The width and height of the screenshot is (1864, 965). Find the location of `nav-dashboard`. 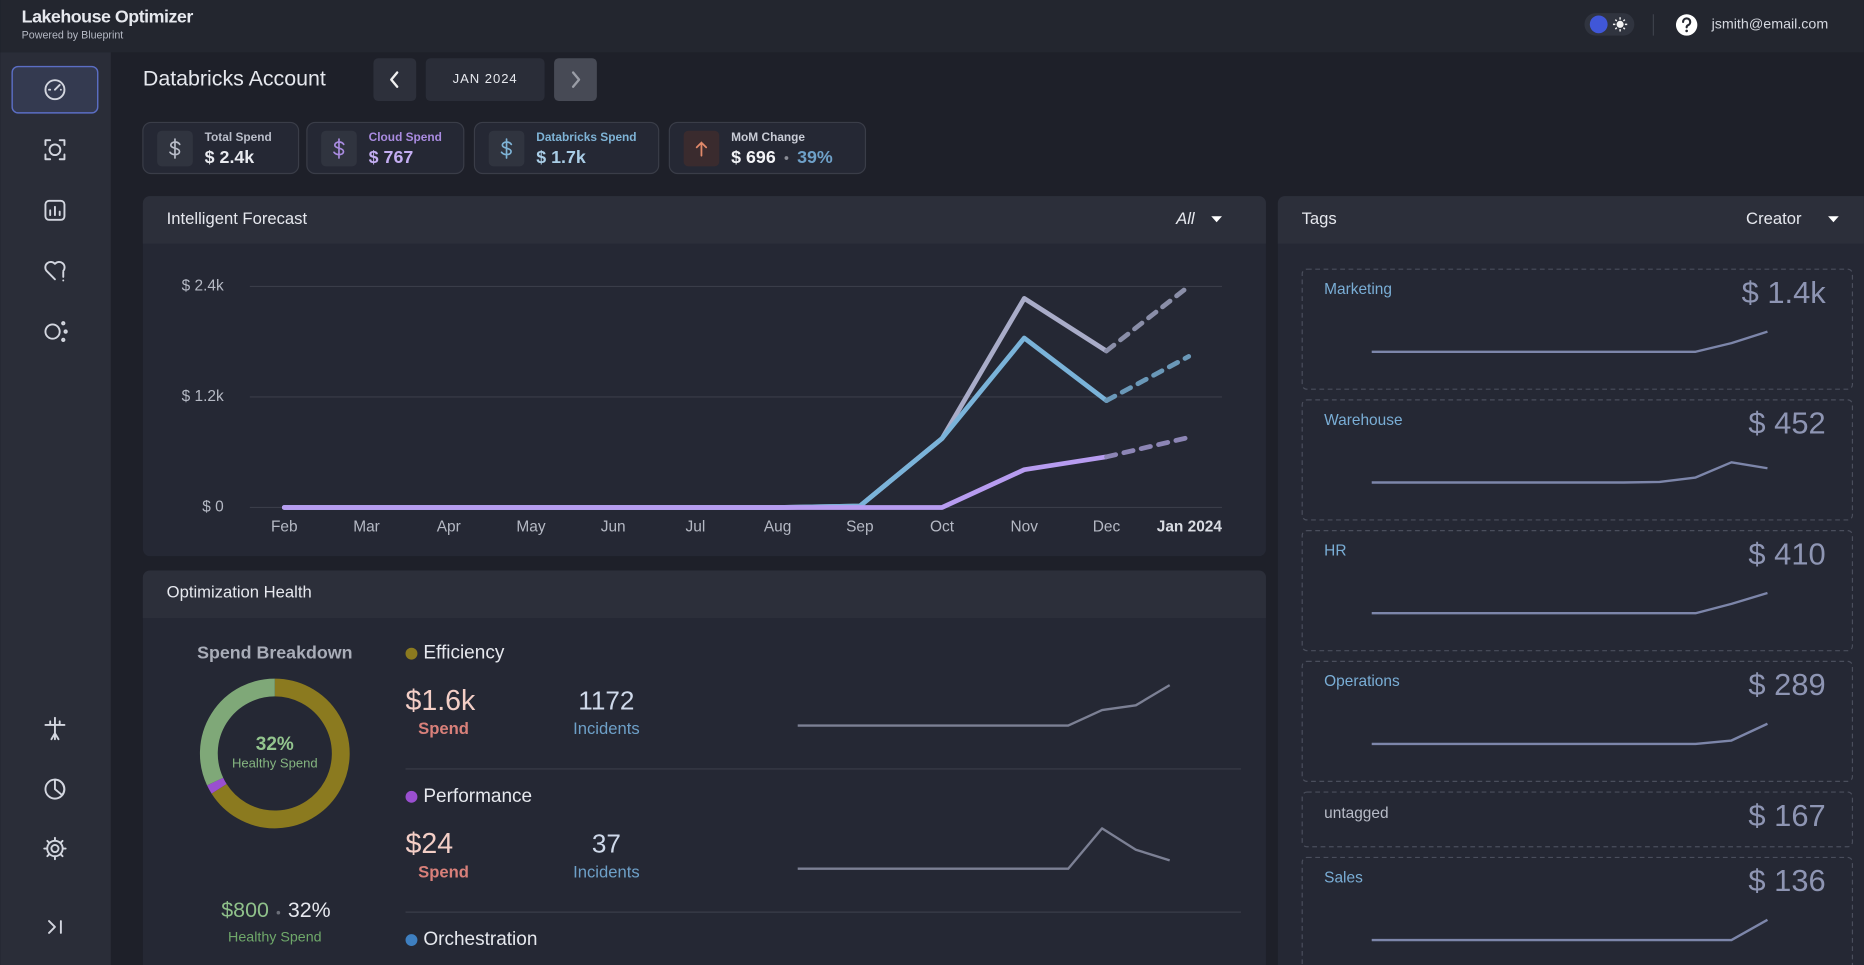

nav-dashboard is located at coordinates (55, 90).